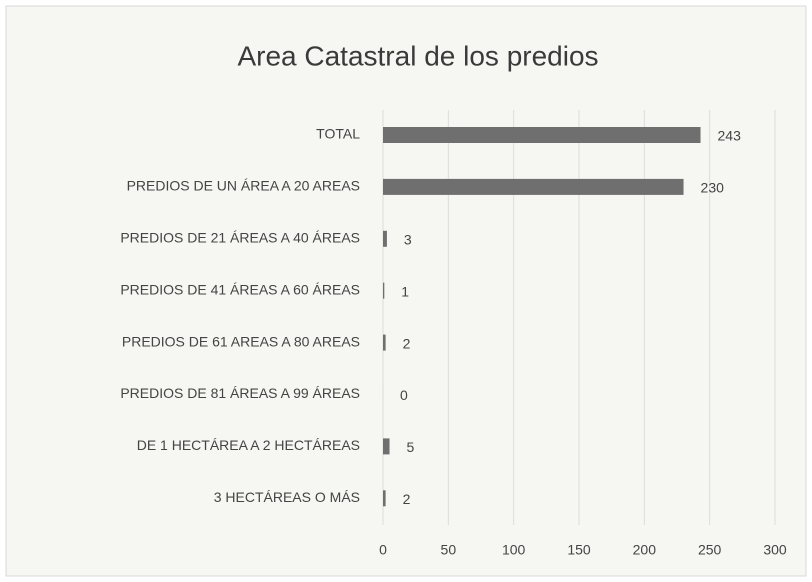 The width and height of the screenshot is (812, 582). What do you see at coordinates (383, 550) in the screenshot?
I see `x-tick-label: 0` at bounding box center [383, 550].